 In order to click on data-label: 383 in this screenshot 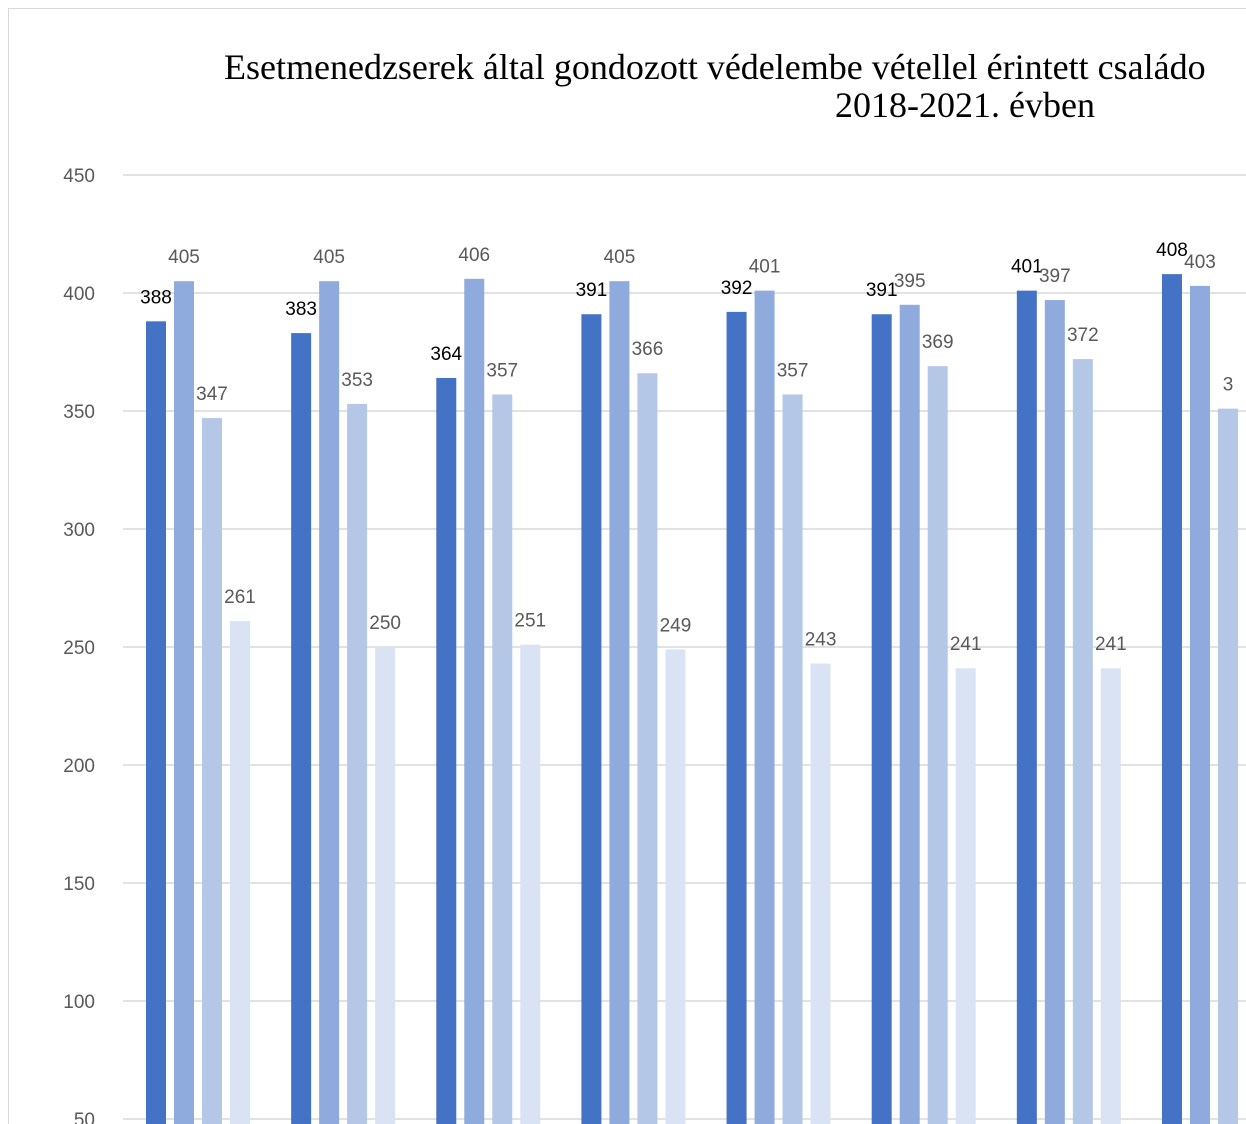, I will do `click(301, 309)`.